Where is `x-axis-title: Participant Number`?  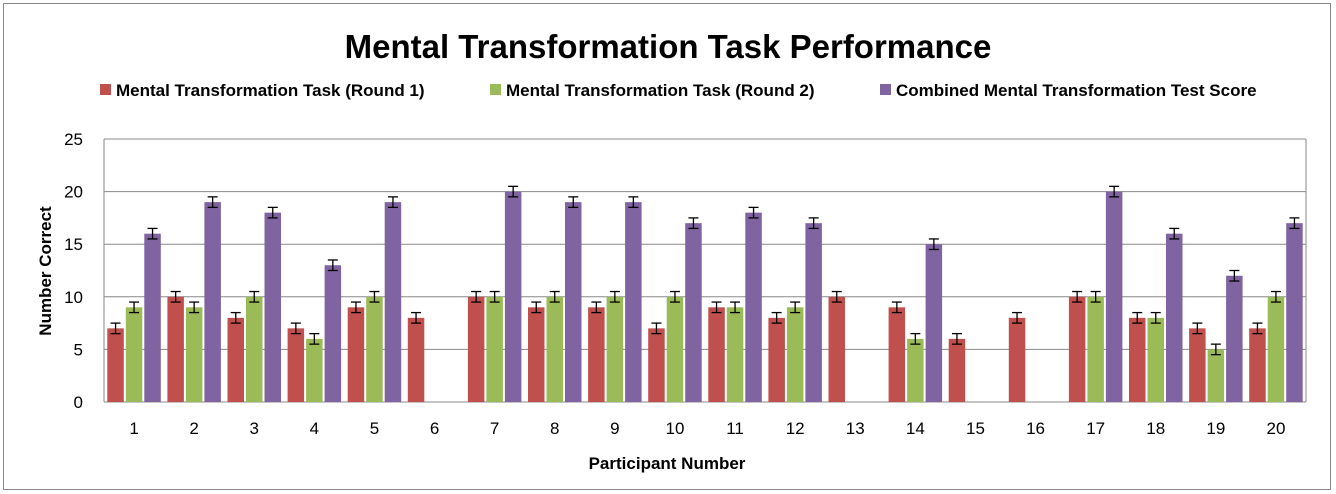
x-axis-title: Participant Number is located at coordinates (667, 463).